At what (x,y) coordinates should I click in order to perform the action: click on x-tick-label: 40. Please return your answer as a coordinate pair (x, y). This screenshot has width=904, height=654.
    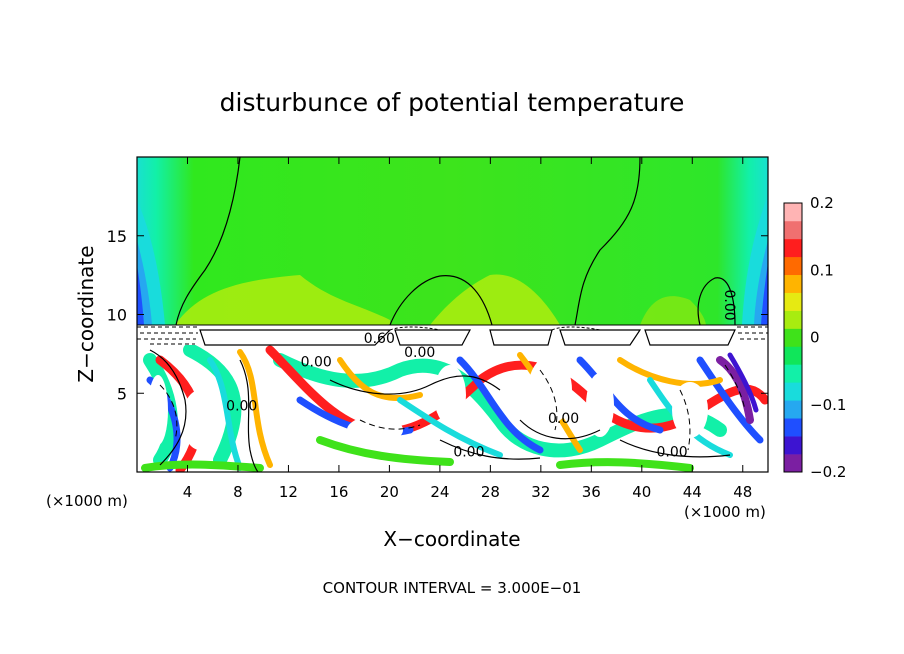
    Looking at the image, I should click on (641, 492).